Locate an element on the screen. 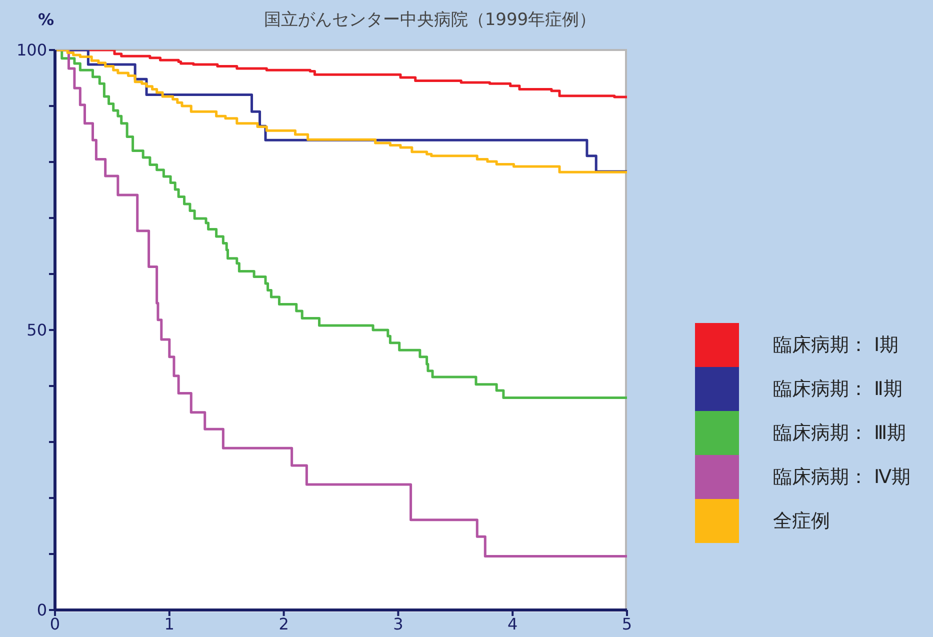 The height and width of the screenshot is (637, 933). y-axis-title: % is located at coordinates (46, 19).